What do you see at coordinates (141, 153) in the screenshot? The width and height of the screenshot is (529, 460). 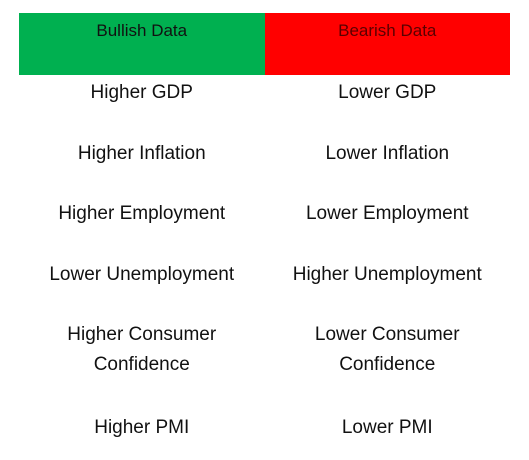 I see `bullish-cell: Higher Inflation` at bounding box center [141, 153].